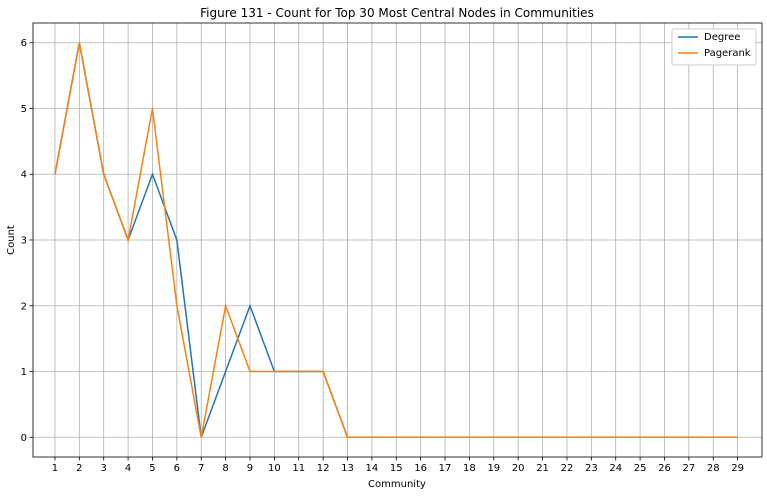  I want to click on x-axis-label: Community, so click(397, 484).